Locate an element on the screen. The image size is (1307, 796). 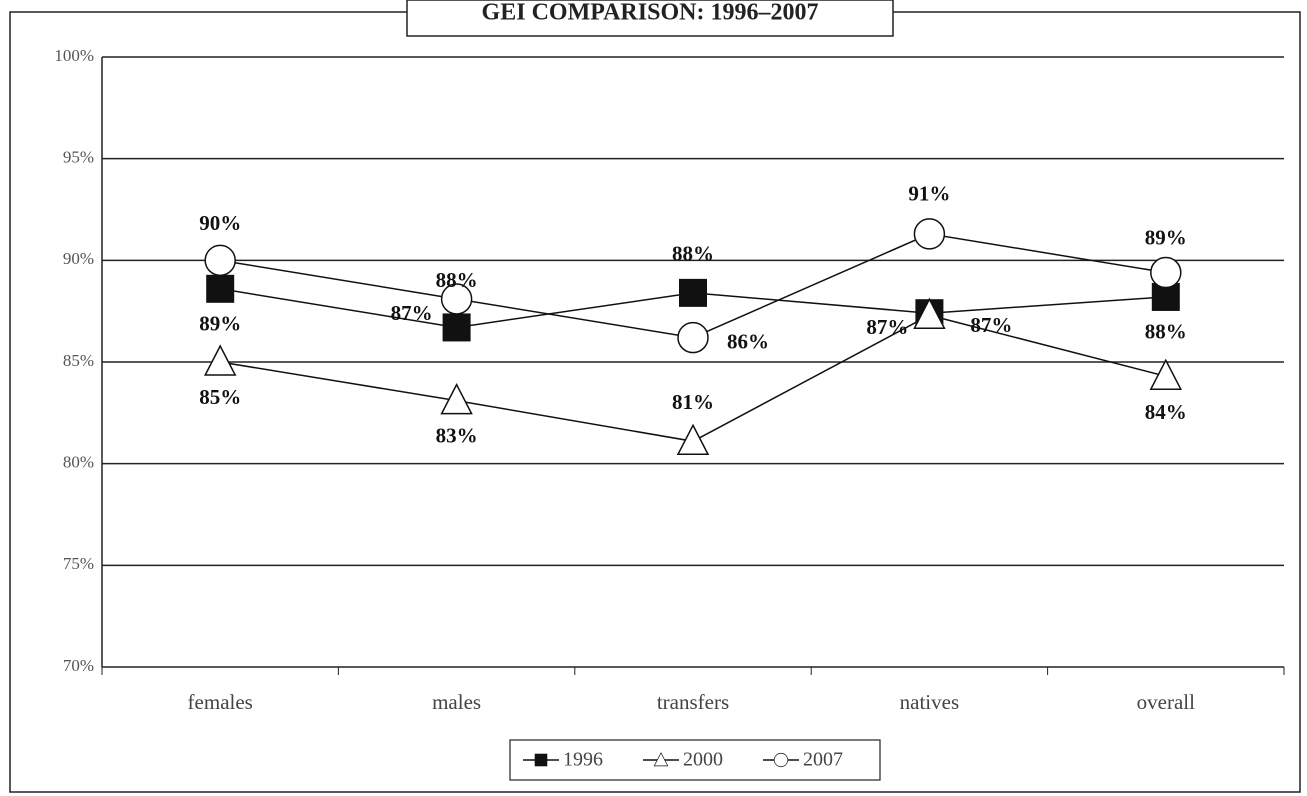
title-box is located at coordinates (650, 18).